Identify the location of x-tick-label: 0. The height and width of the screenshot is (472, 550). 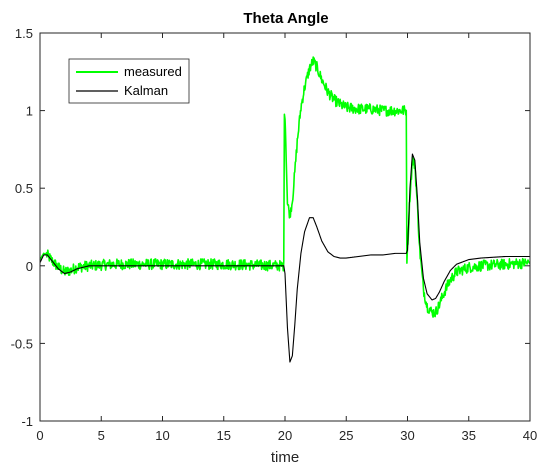
(39, 435).